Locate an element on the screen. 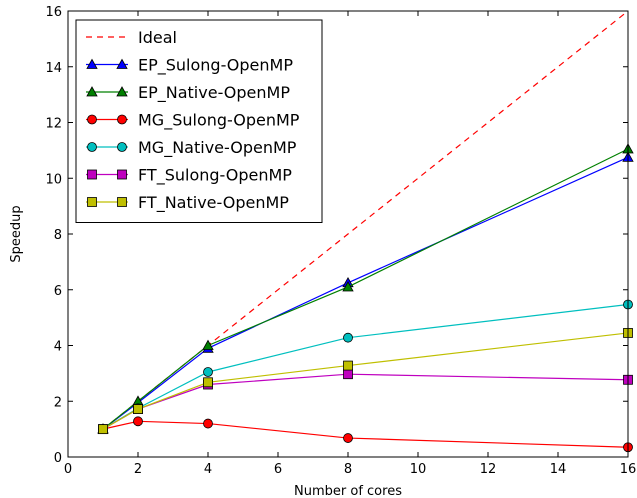 The image size is (637, 498). ft-sulong-openmp-line is located at coordinates (365, 401).